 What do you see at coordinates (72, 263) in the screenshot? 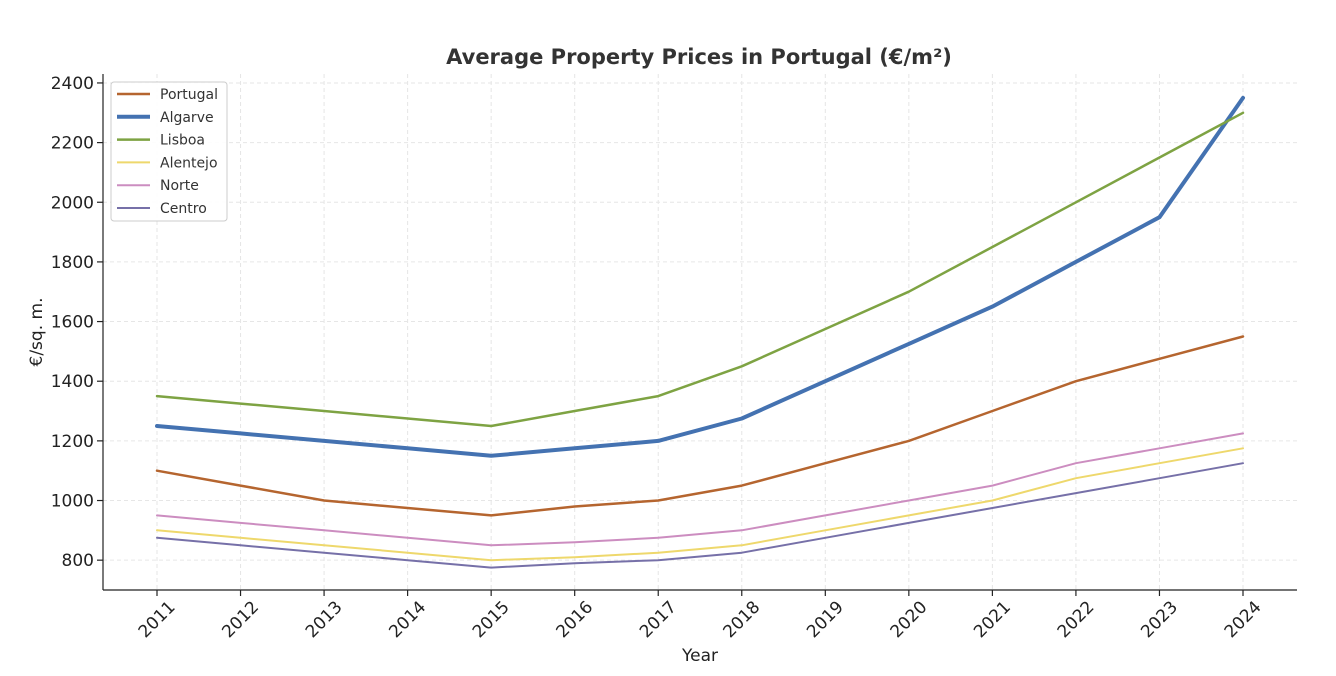
I see `y-tick-label: 1800` at bounding box center [72, 263].